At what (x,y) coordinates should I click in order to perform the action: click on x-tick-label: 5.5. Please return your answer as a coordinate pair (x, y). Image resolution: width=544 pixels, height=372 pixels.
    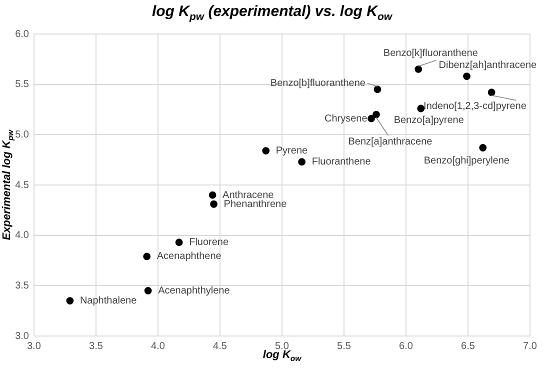
    Looking at the image, I should click on (344, 346).